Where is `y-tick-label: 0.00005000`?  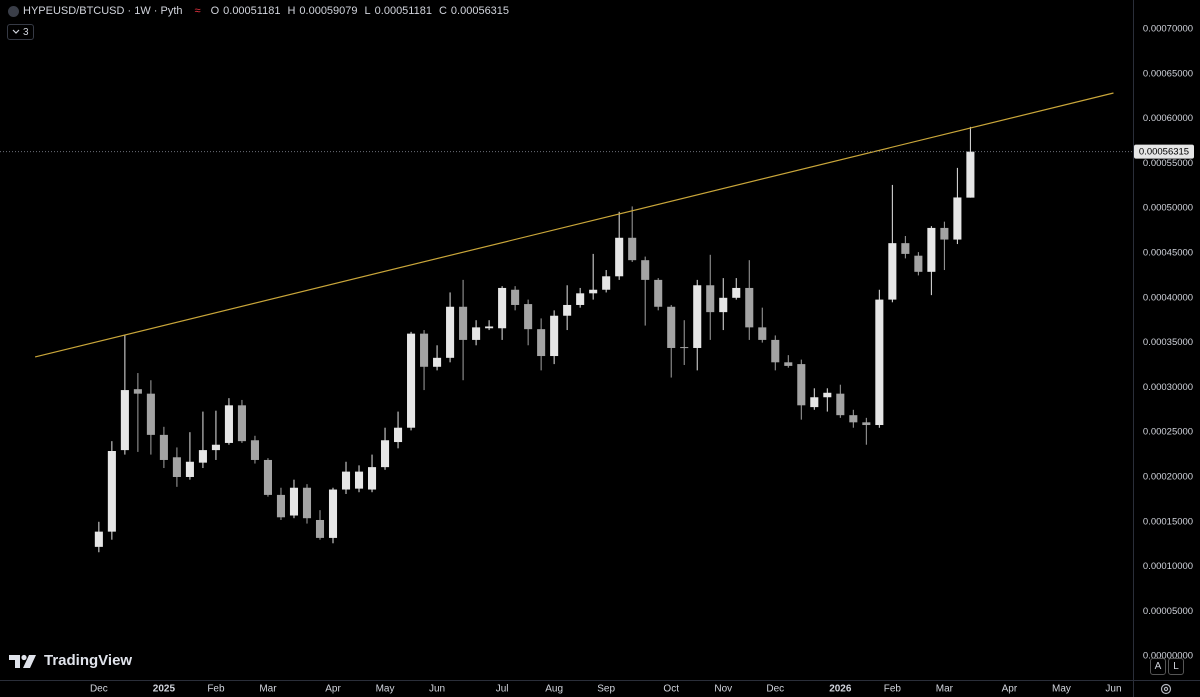 y-tick-label: 0.00005000 is located at coordinates (1168, 611).